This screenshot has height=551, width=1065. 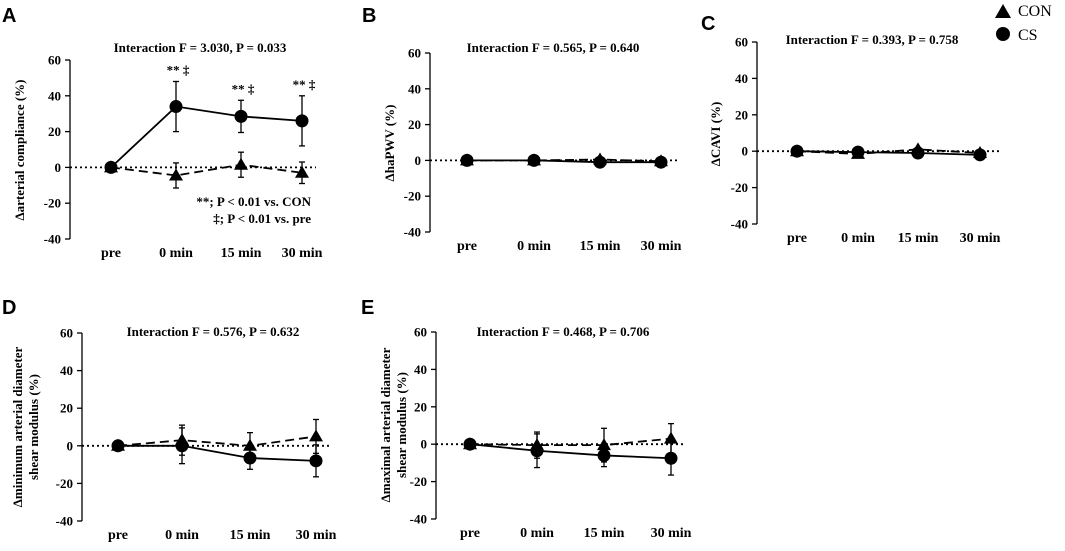 What do you see at coordinates (1003, 34) in the screenshot?
I see `legend-marker-cs` at bounding box center [1003, 34].